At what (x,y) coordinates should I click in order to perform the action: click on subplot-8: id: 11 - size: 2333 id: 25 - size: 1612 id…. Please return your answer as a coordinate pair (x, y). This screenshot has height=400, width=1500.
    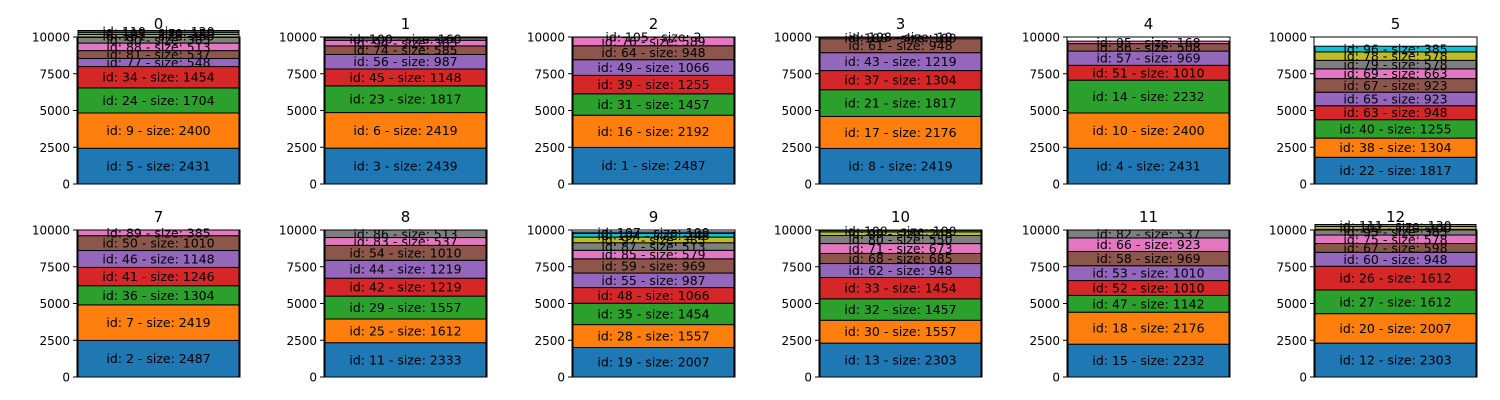
    Looking at the image, I should click on (383, 296).